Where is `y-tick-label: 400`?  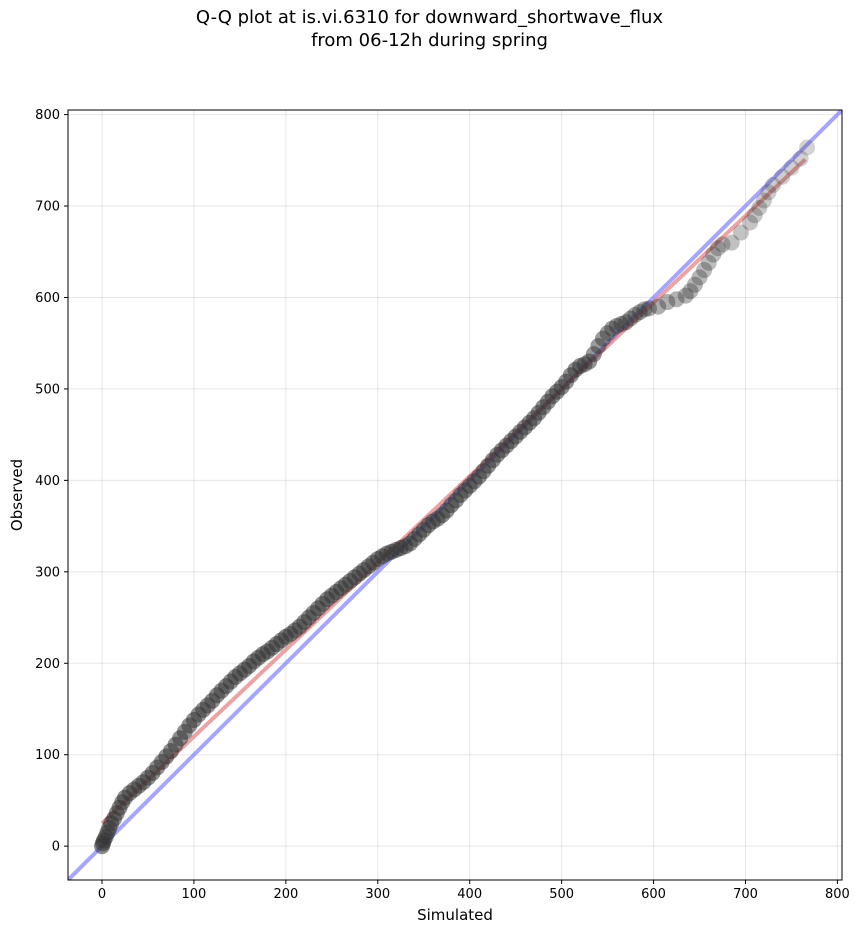
y-tick-label: 400 is located at coordinates (47, 481).